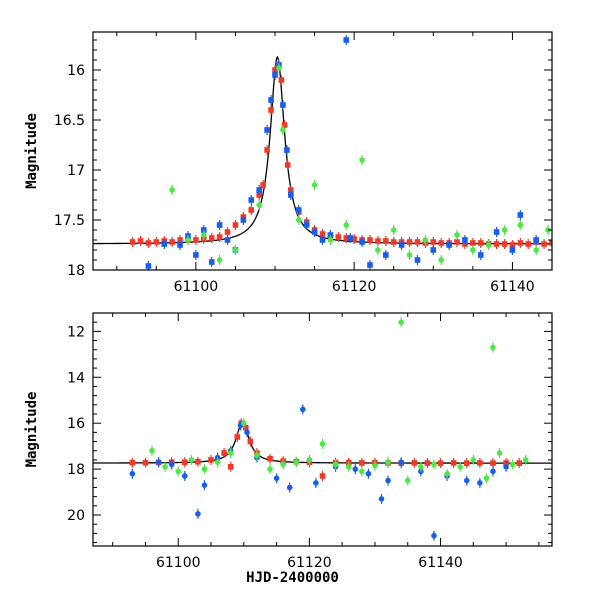 Image resolution: width=600 pixels, height=600 pixels. What do you see at coordinates (178, 563) in the screenshot?
I see `x-tick-label: 61100` at bounding box center [178, 563].